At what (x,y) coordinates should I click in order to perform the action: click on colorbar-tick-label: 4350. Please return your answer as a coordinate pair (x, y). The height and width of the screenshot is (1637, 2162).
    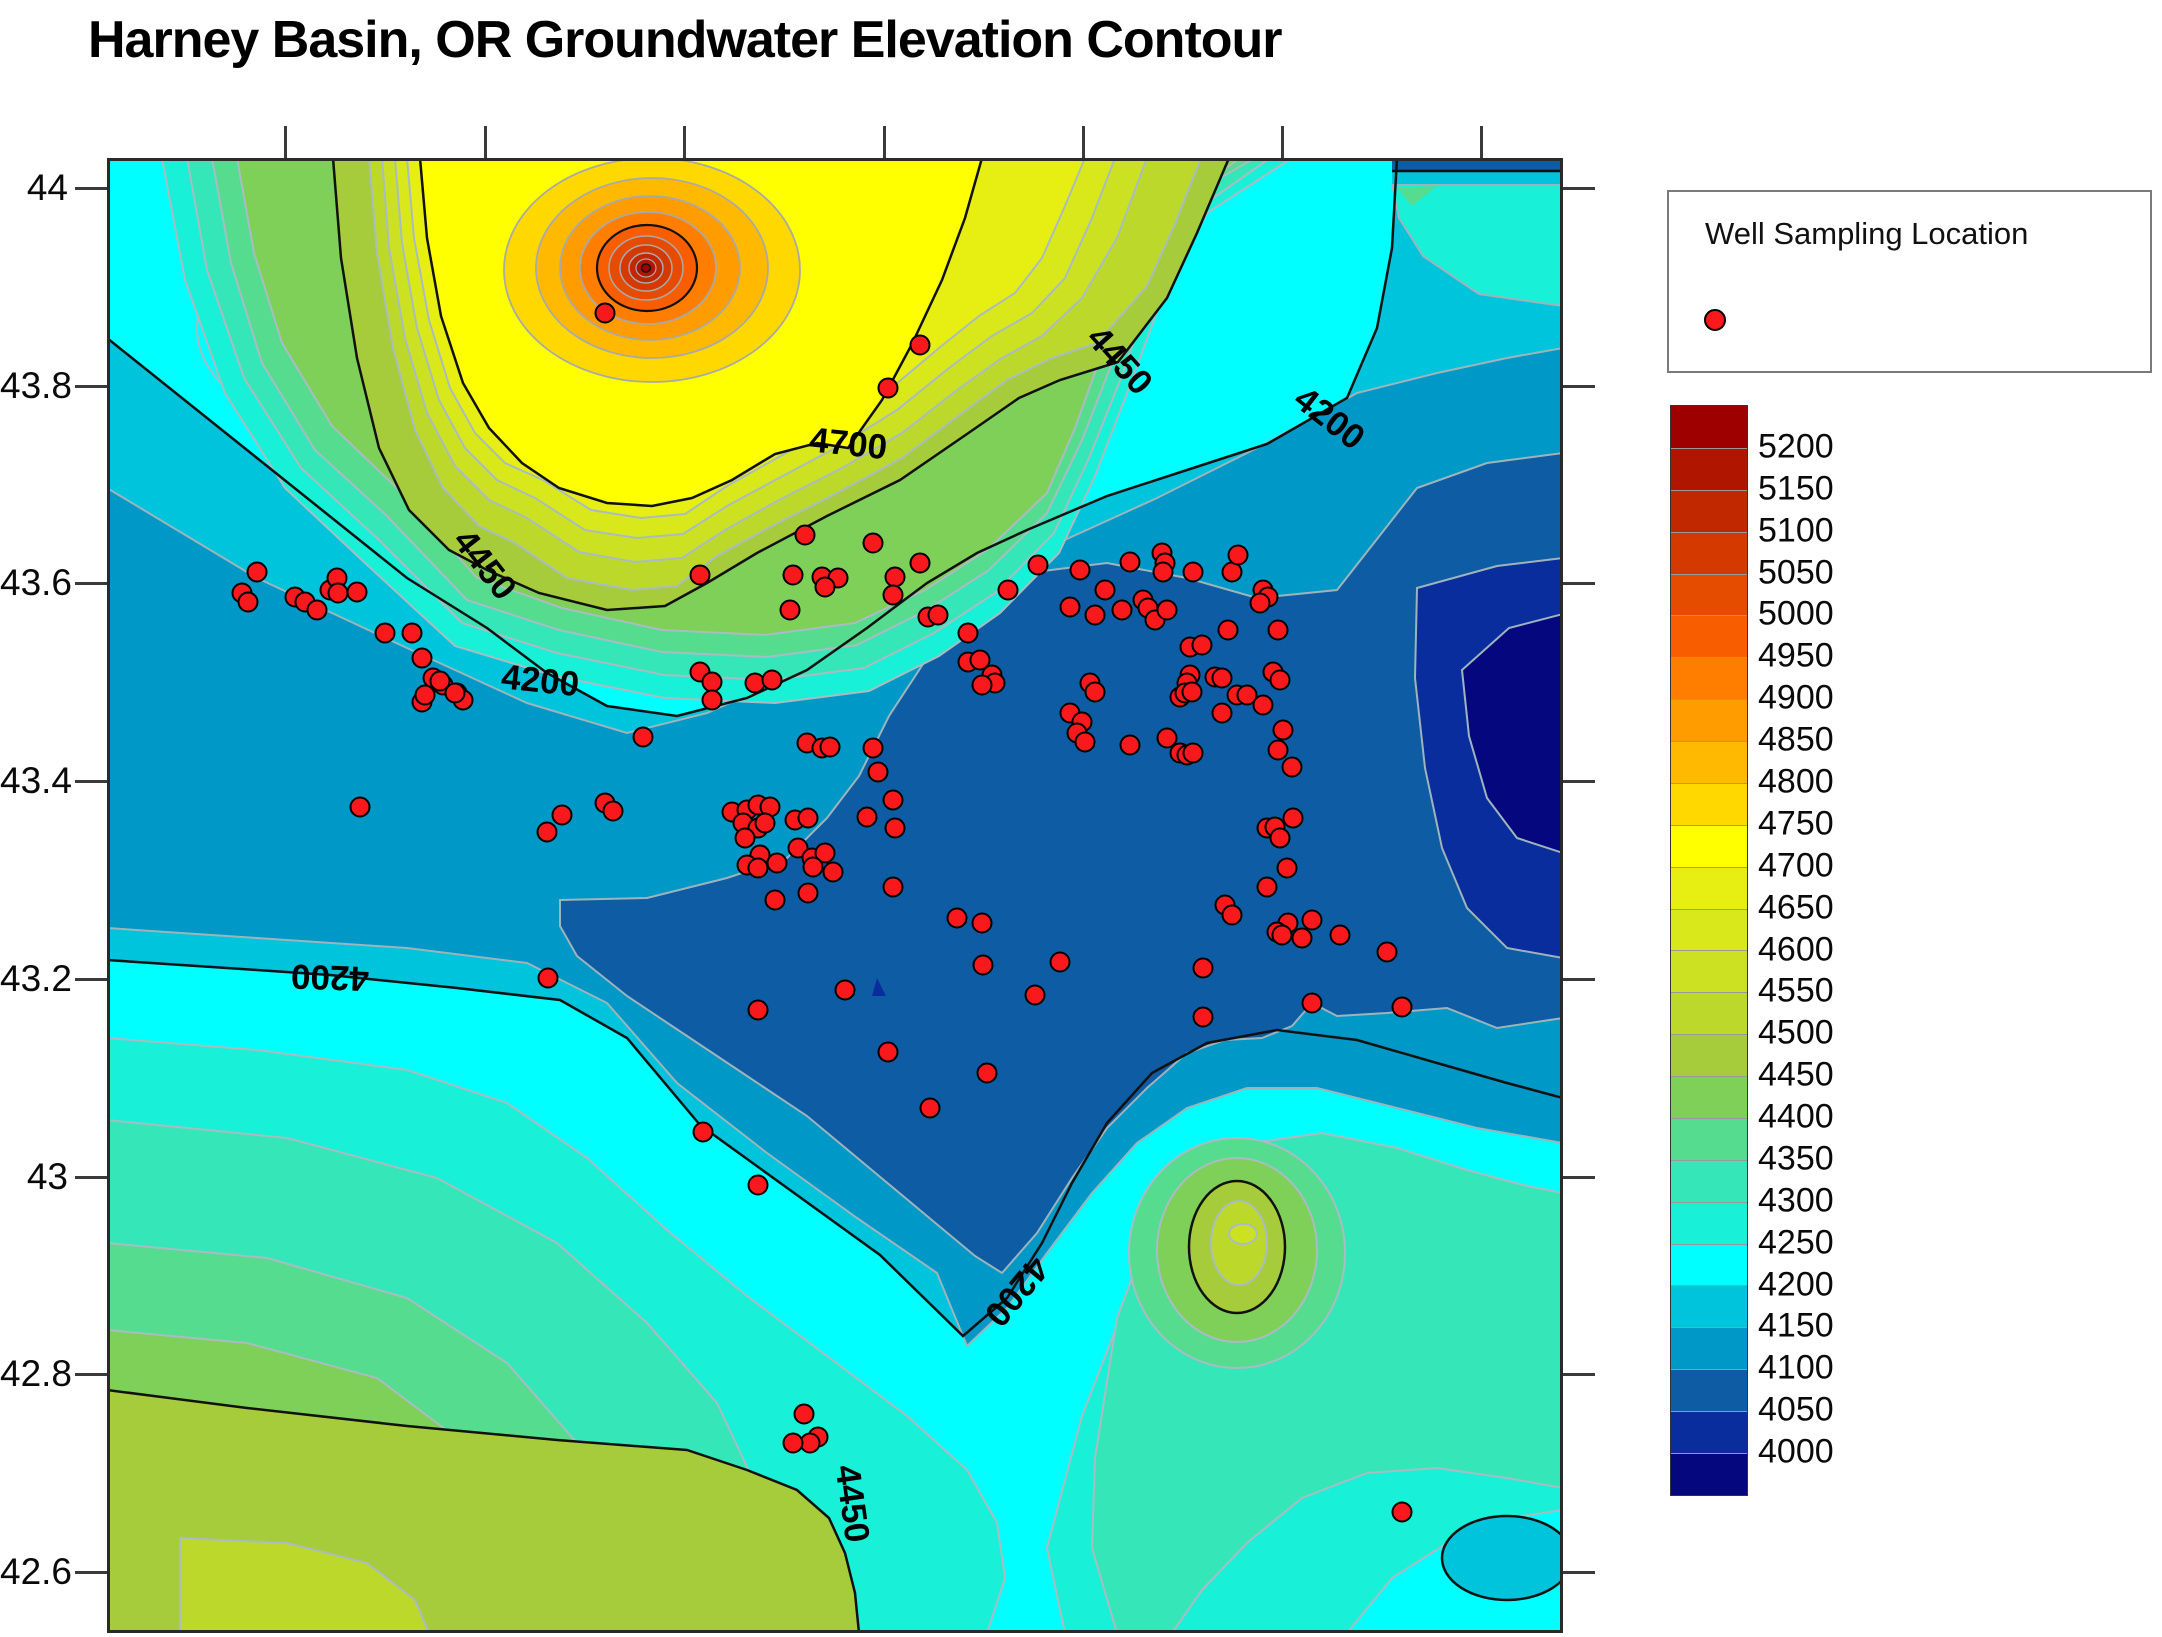
    Looking at the image, I should click on (1796, 1158).